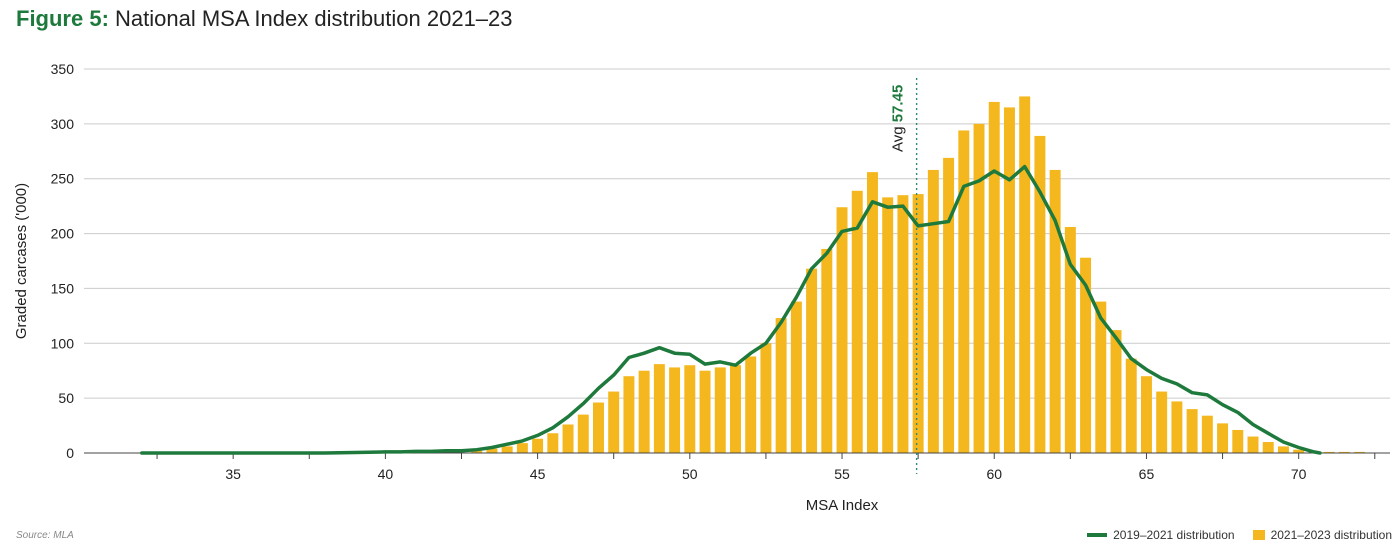 This screenshot has height=549, width=1400. Describe the element at coordinates (63, 343) in the screenshot. I see `y-tick-label: 100` at that location.